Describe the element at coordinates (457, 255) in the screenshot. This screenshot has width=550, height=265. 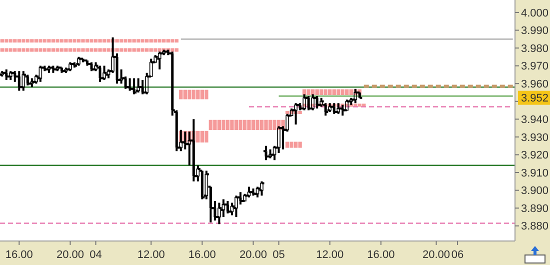
I see `x-tick-label: 06` at that location.